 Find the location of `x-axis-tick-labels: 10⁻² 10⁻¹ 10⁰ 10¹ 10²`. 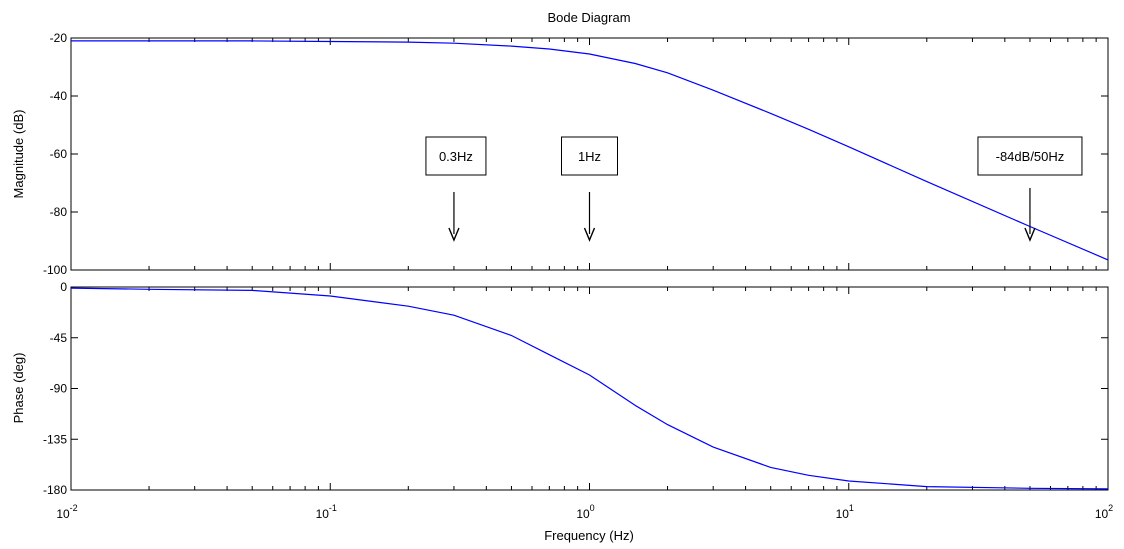

x-axis-tick-labels: 10⁻² 10⁻¹ 10⁰ 10¹ 10² is located at coordinates (584, 512).